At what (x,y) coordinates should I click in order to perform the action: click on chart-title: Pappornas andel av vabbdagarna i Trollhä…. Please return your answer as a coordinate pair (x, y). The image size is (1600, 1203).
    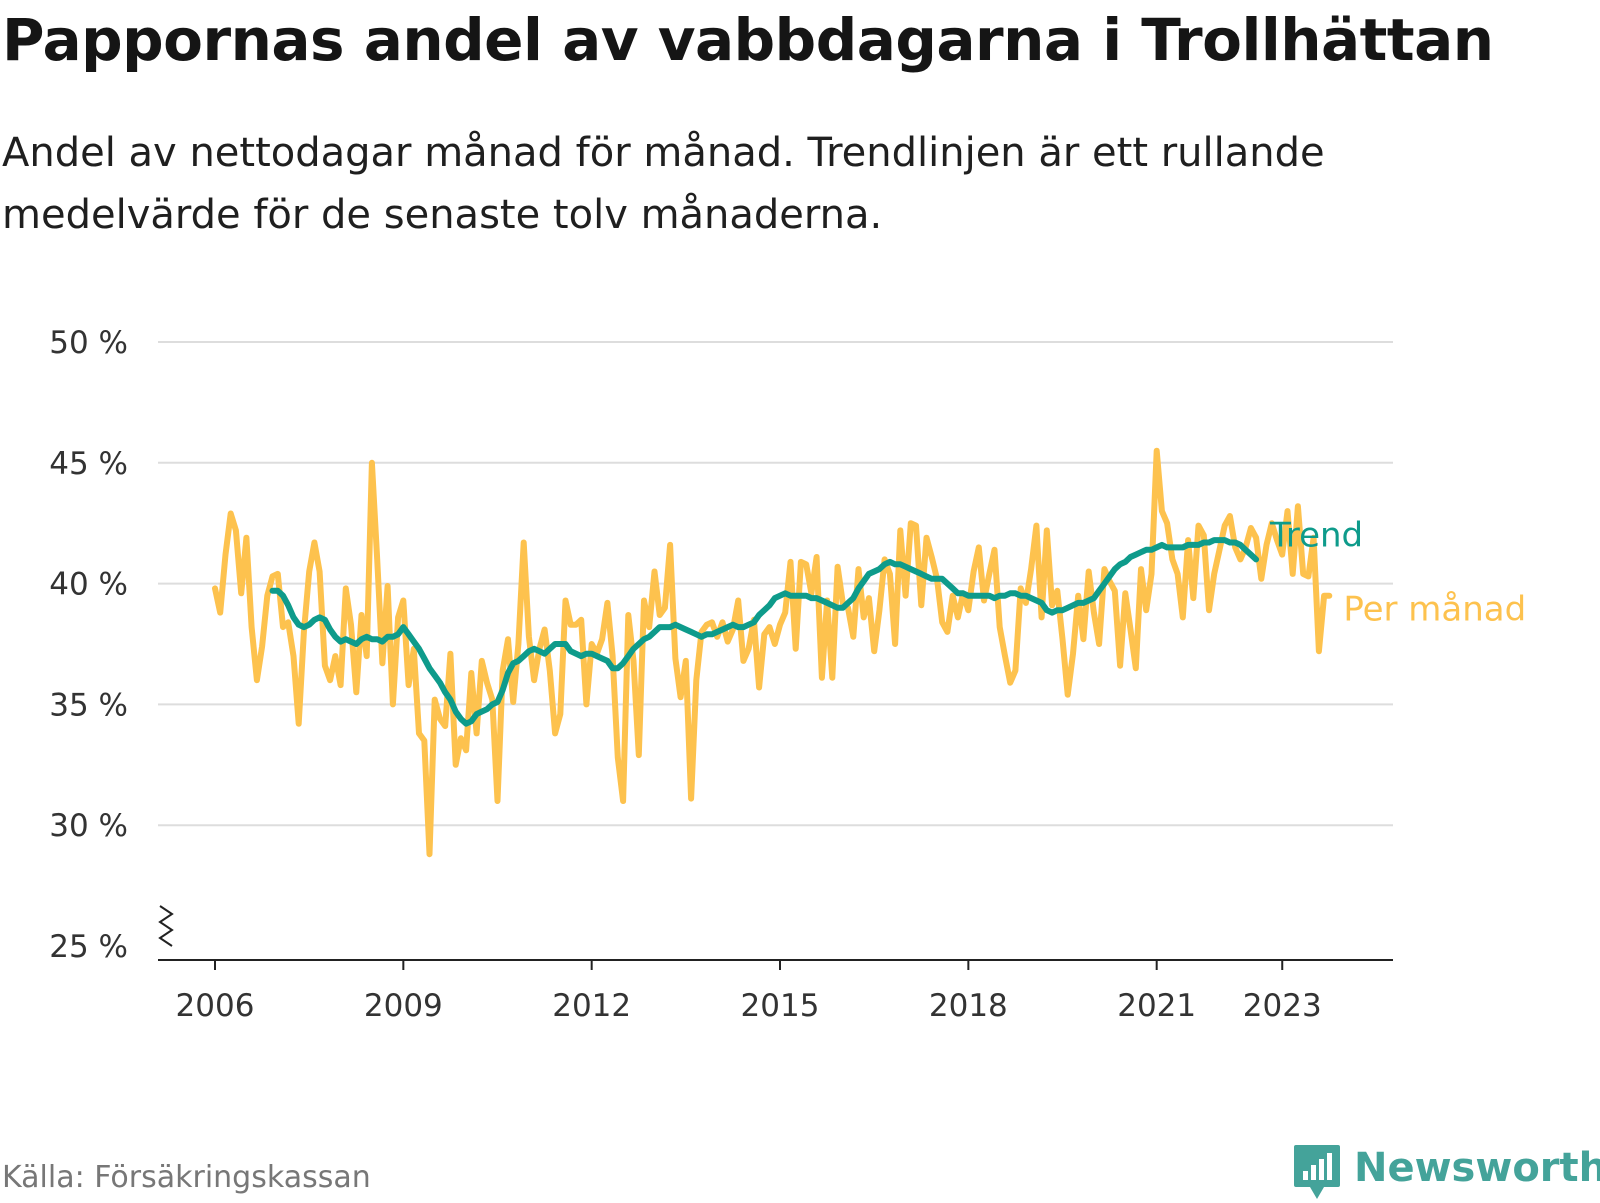
    Looking at the image, I should click on (748, 40).